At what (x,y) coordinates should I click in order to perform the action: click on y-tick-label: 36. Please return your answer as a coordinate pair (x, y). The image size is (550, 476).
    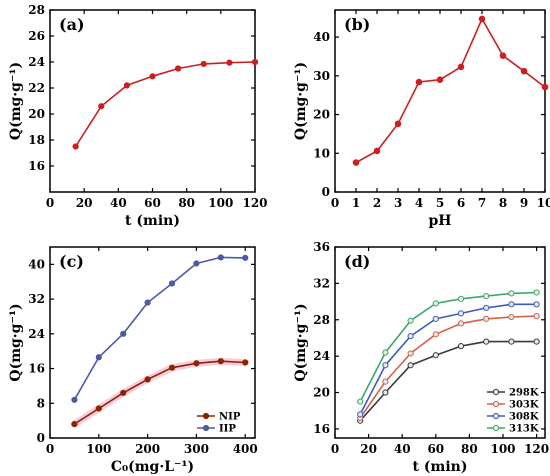
    Looking at the image, I should click on (321, 247).